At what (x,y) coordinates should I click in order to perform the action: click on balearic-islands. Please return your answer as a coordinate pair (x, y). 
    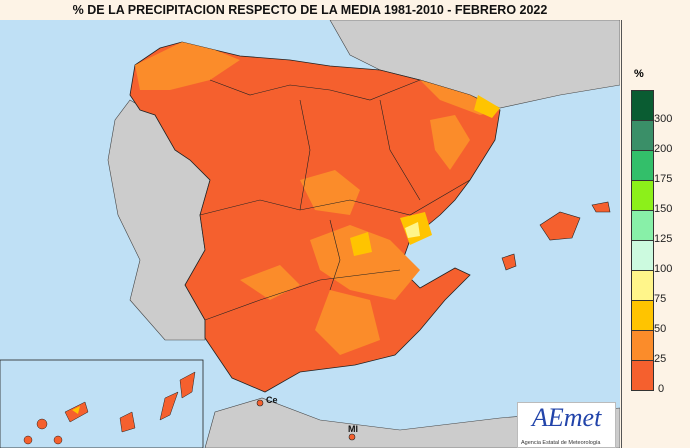
    Looking at the image, I should click on (556, 236).